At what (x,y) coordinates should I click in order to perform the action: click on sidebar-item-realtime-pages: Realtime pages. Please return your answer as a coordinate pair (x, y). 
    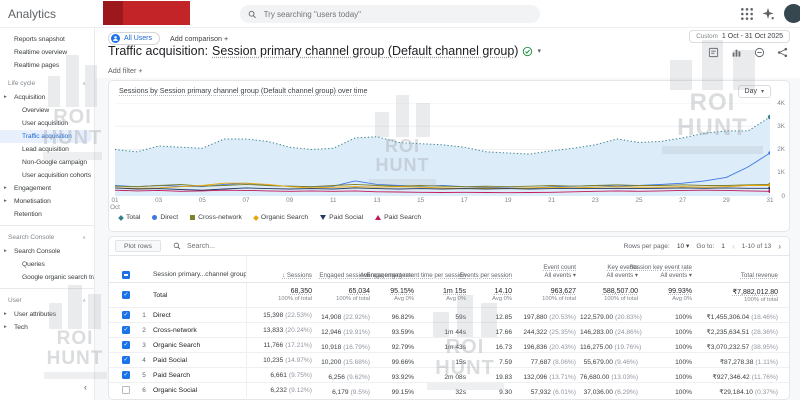
    Looking at the image, I should click on (37, 65).